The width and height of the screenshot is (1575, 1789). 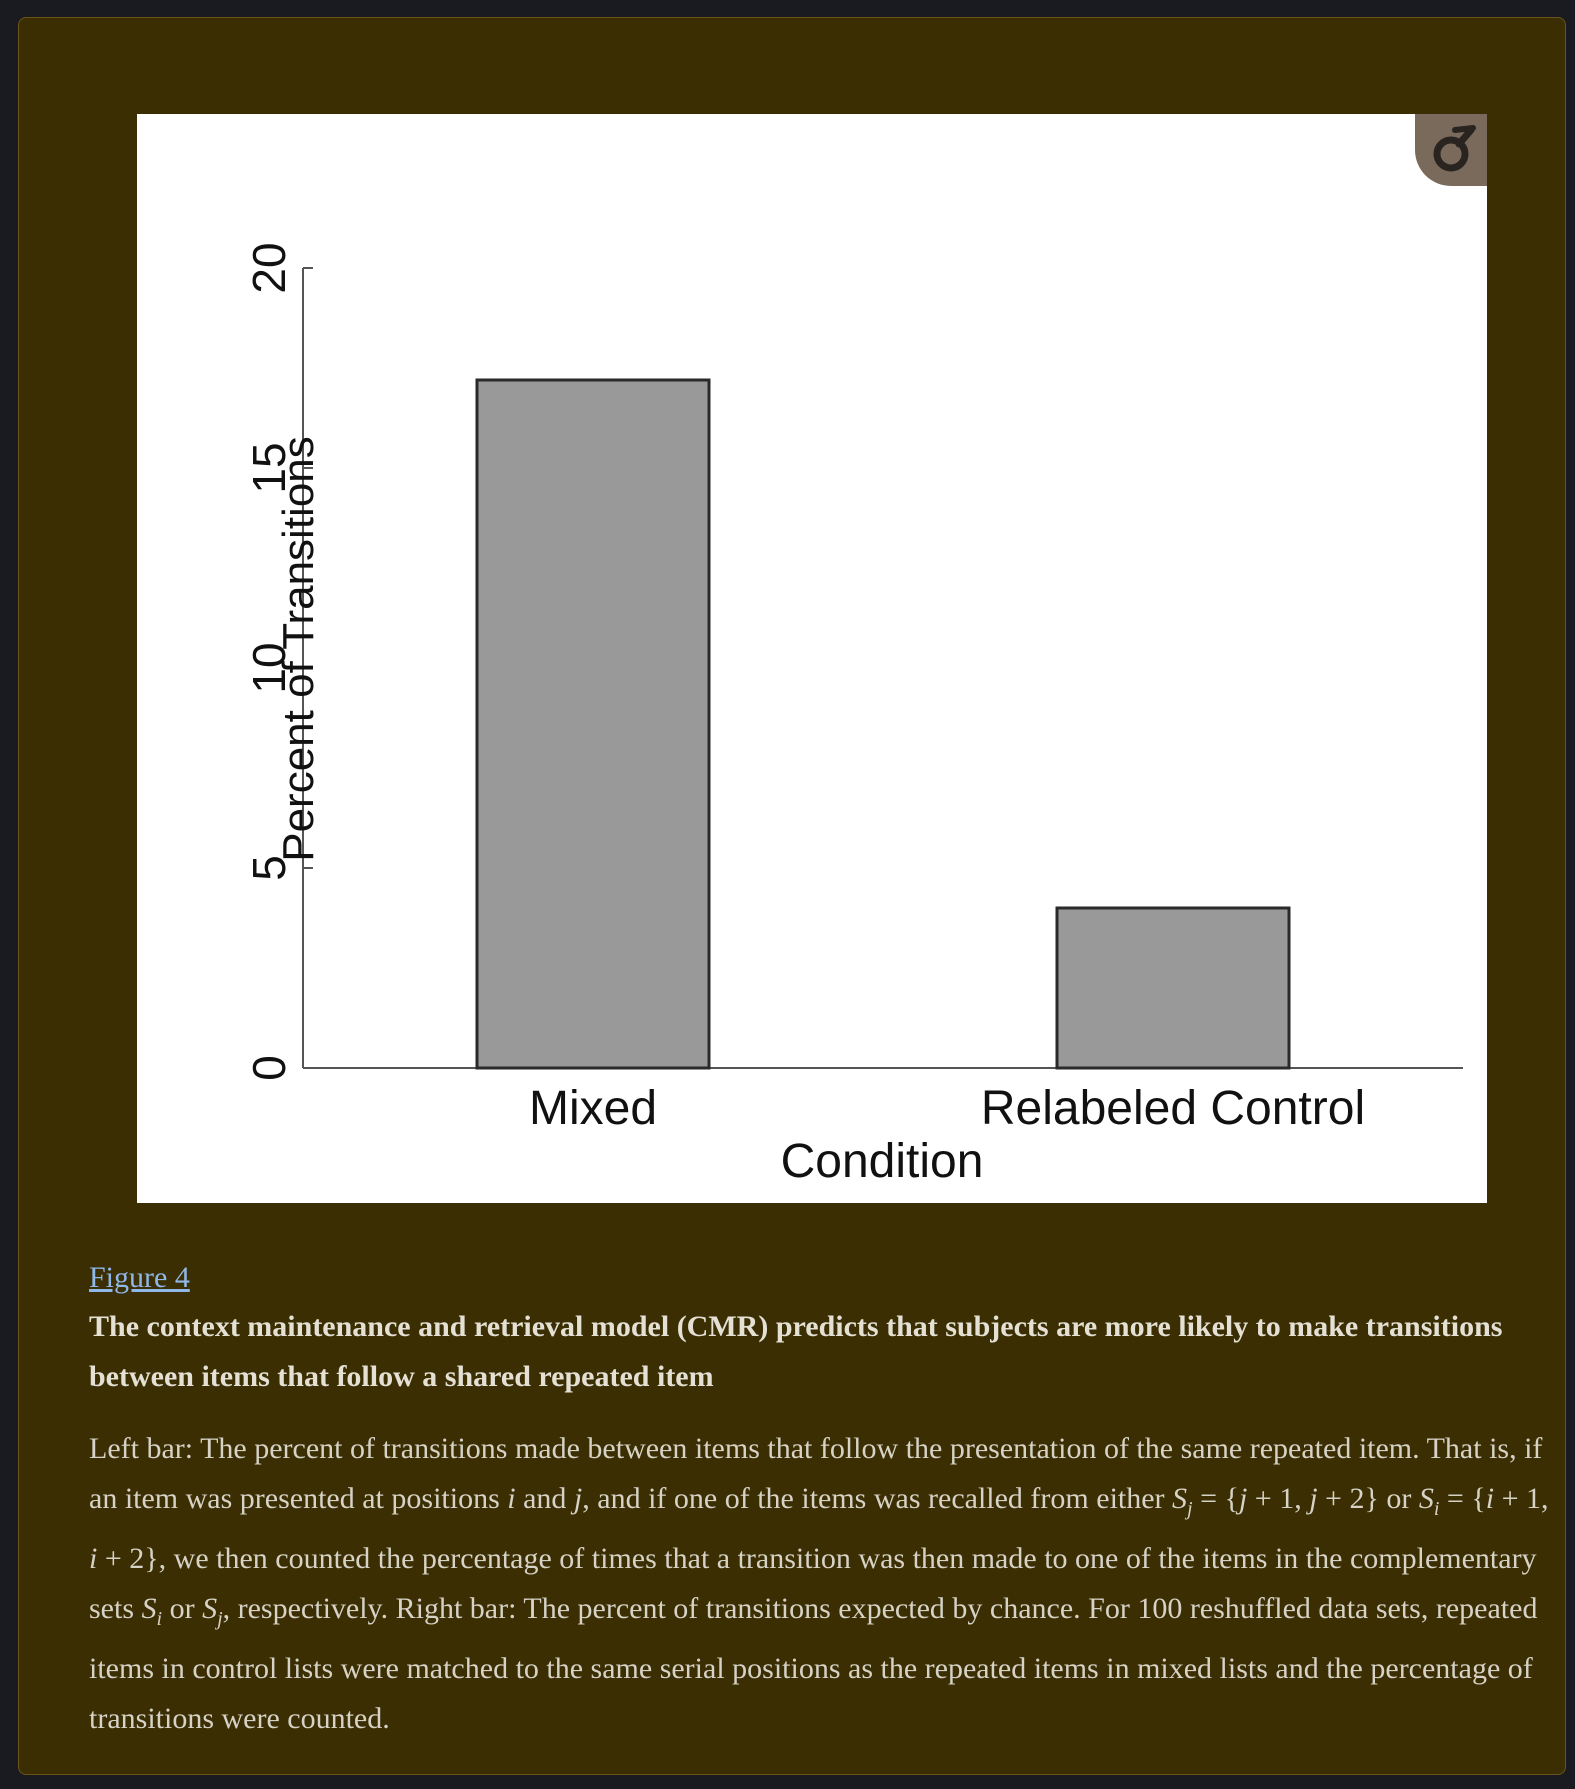 What do you see at coordinates (269, 868) in the screenshot?
I see `y-tick-label: 5` at bounding box center [269, 868].